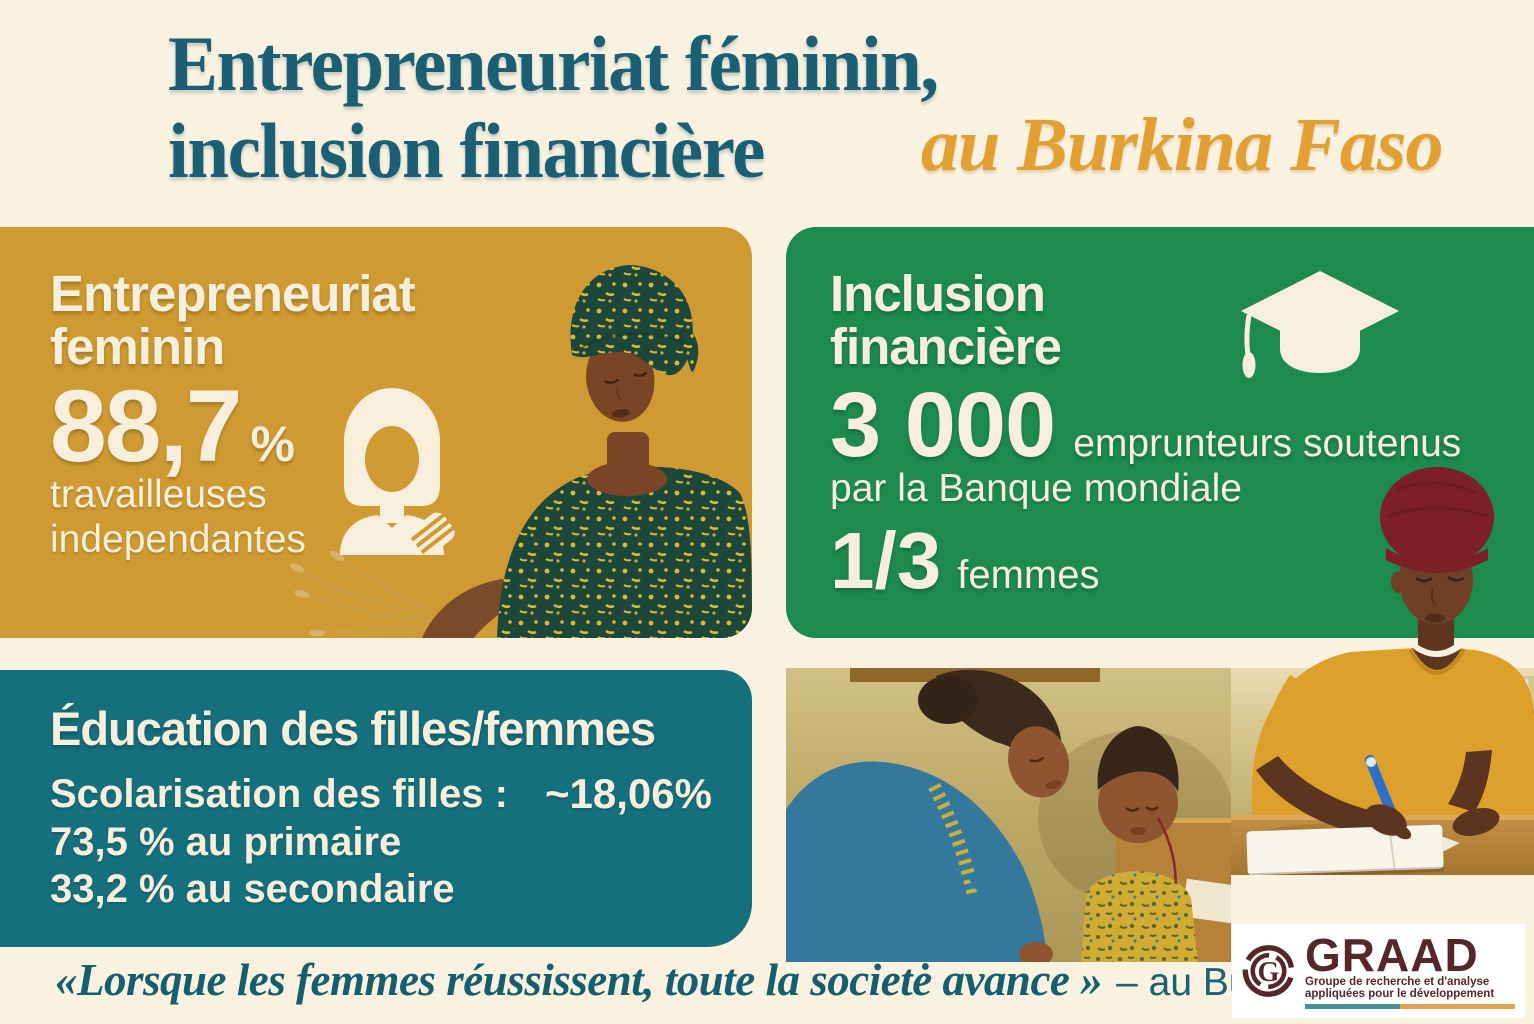  I want to click on education-stat-secondaire: 33,2 % au secondaire, so click(252, 889).